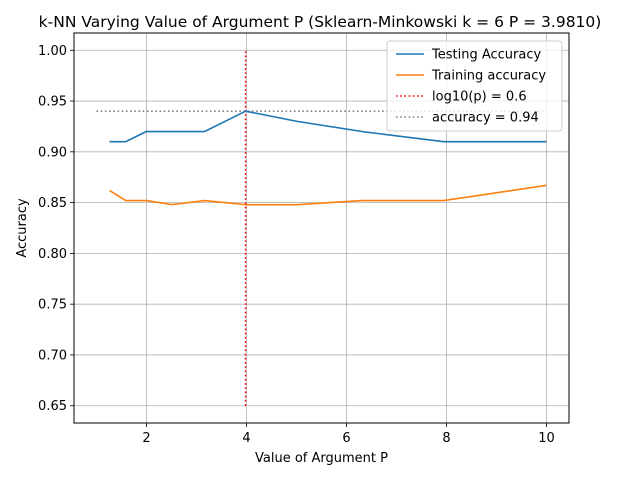 This screenshot has height=480, width=640. What do you see at coordinates (486, 55) in the screenshot?
I see `legend-label: Testing Accuracy` at bounding box center [486, 55].